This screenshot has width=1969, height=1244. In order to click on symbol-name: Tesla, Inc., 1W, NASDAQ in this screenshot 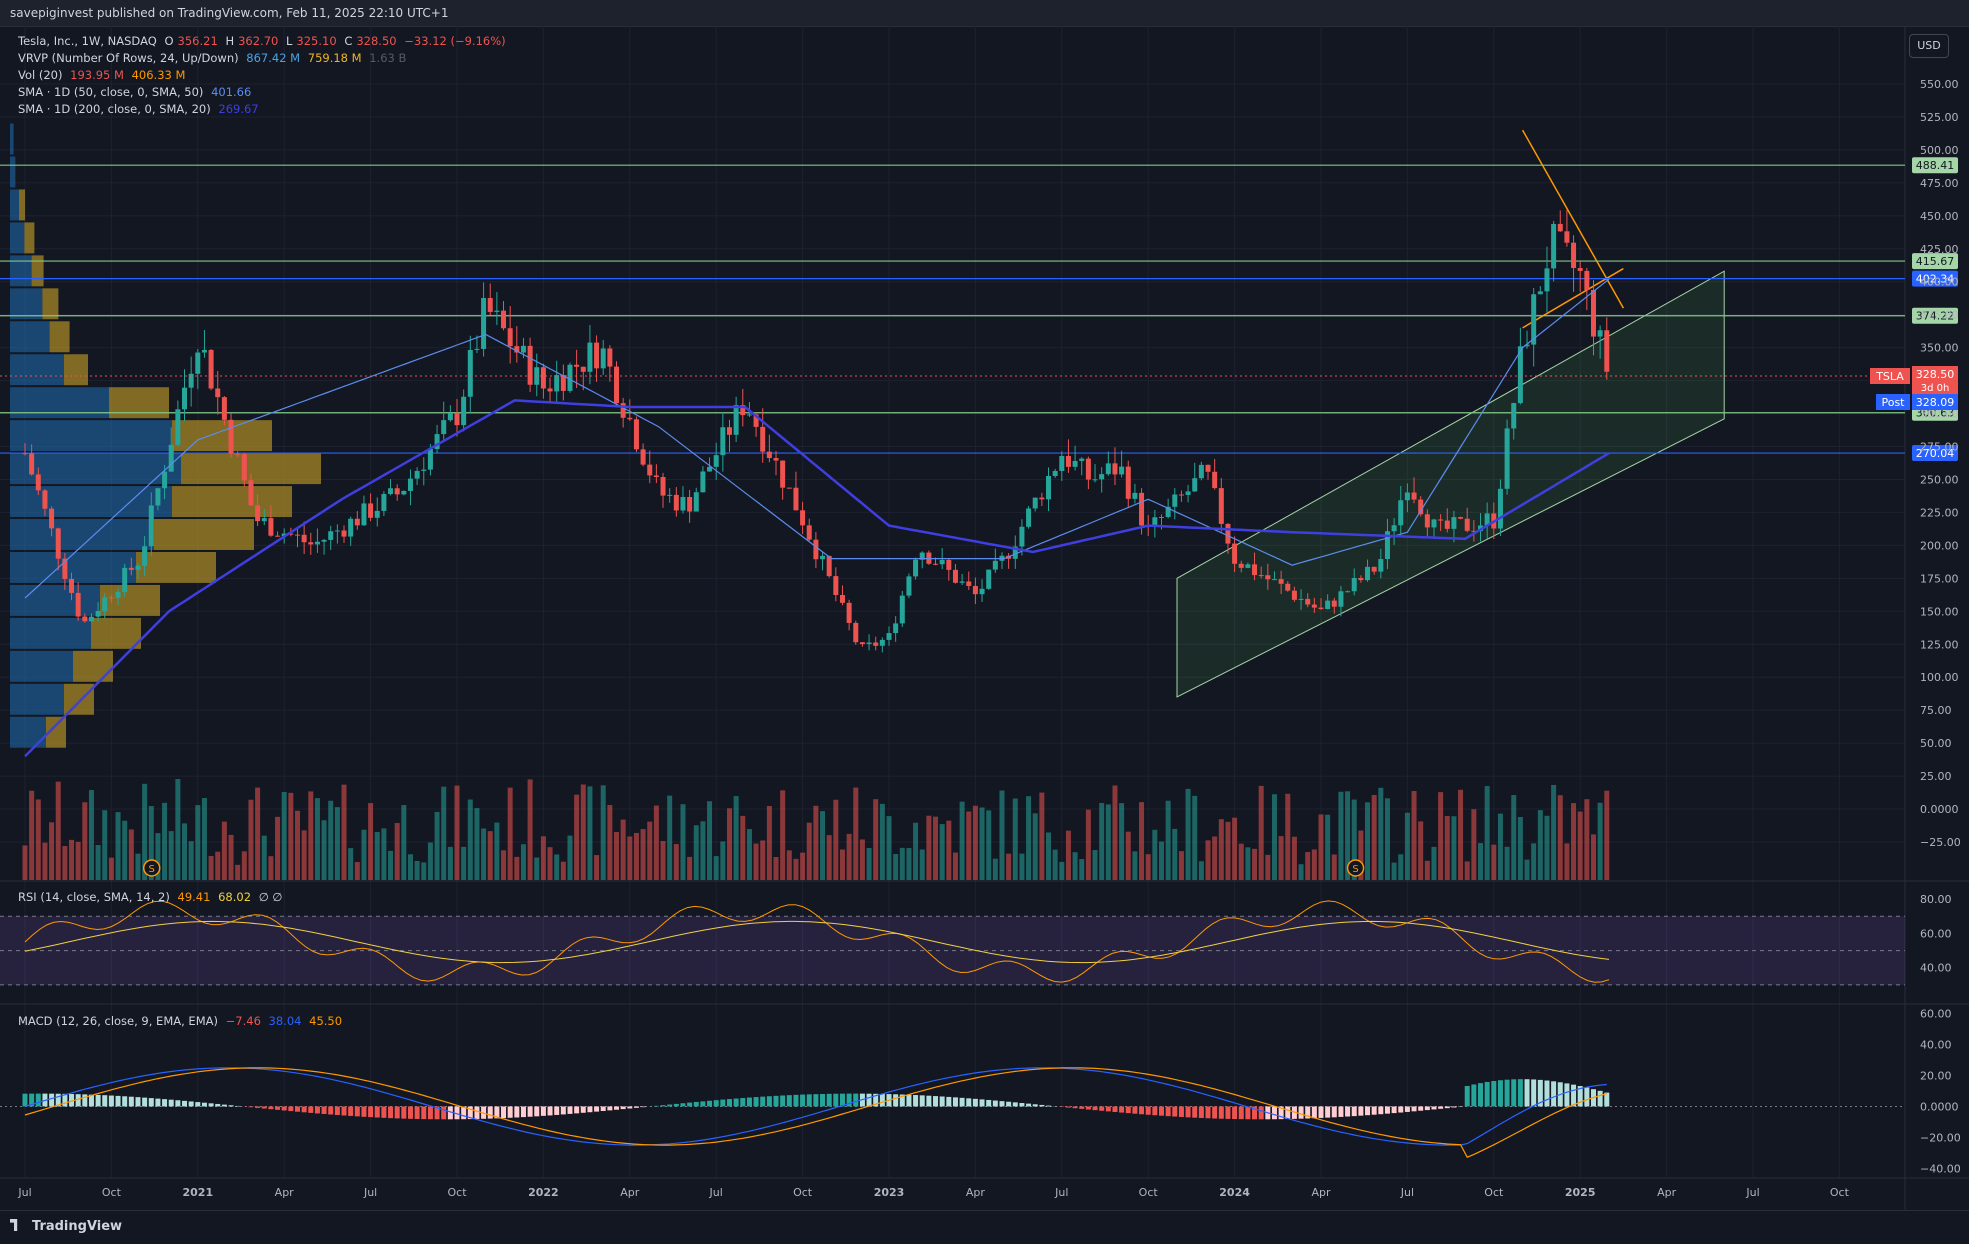, I will do `click(87, 41)`.